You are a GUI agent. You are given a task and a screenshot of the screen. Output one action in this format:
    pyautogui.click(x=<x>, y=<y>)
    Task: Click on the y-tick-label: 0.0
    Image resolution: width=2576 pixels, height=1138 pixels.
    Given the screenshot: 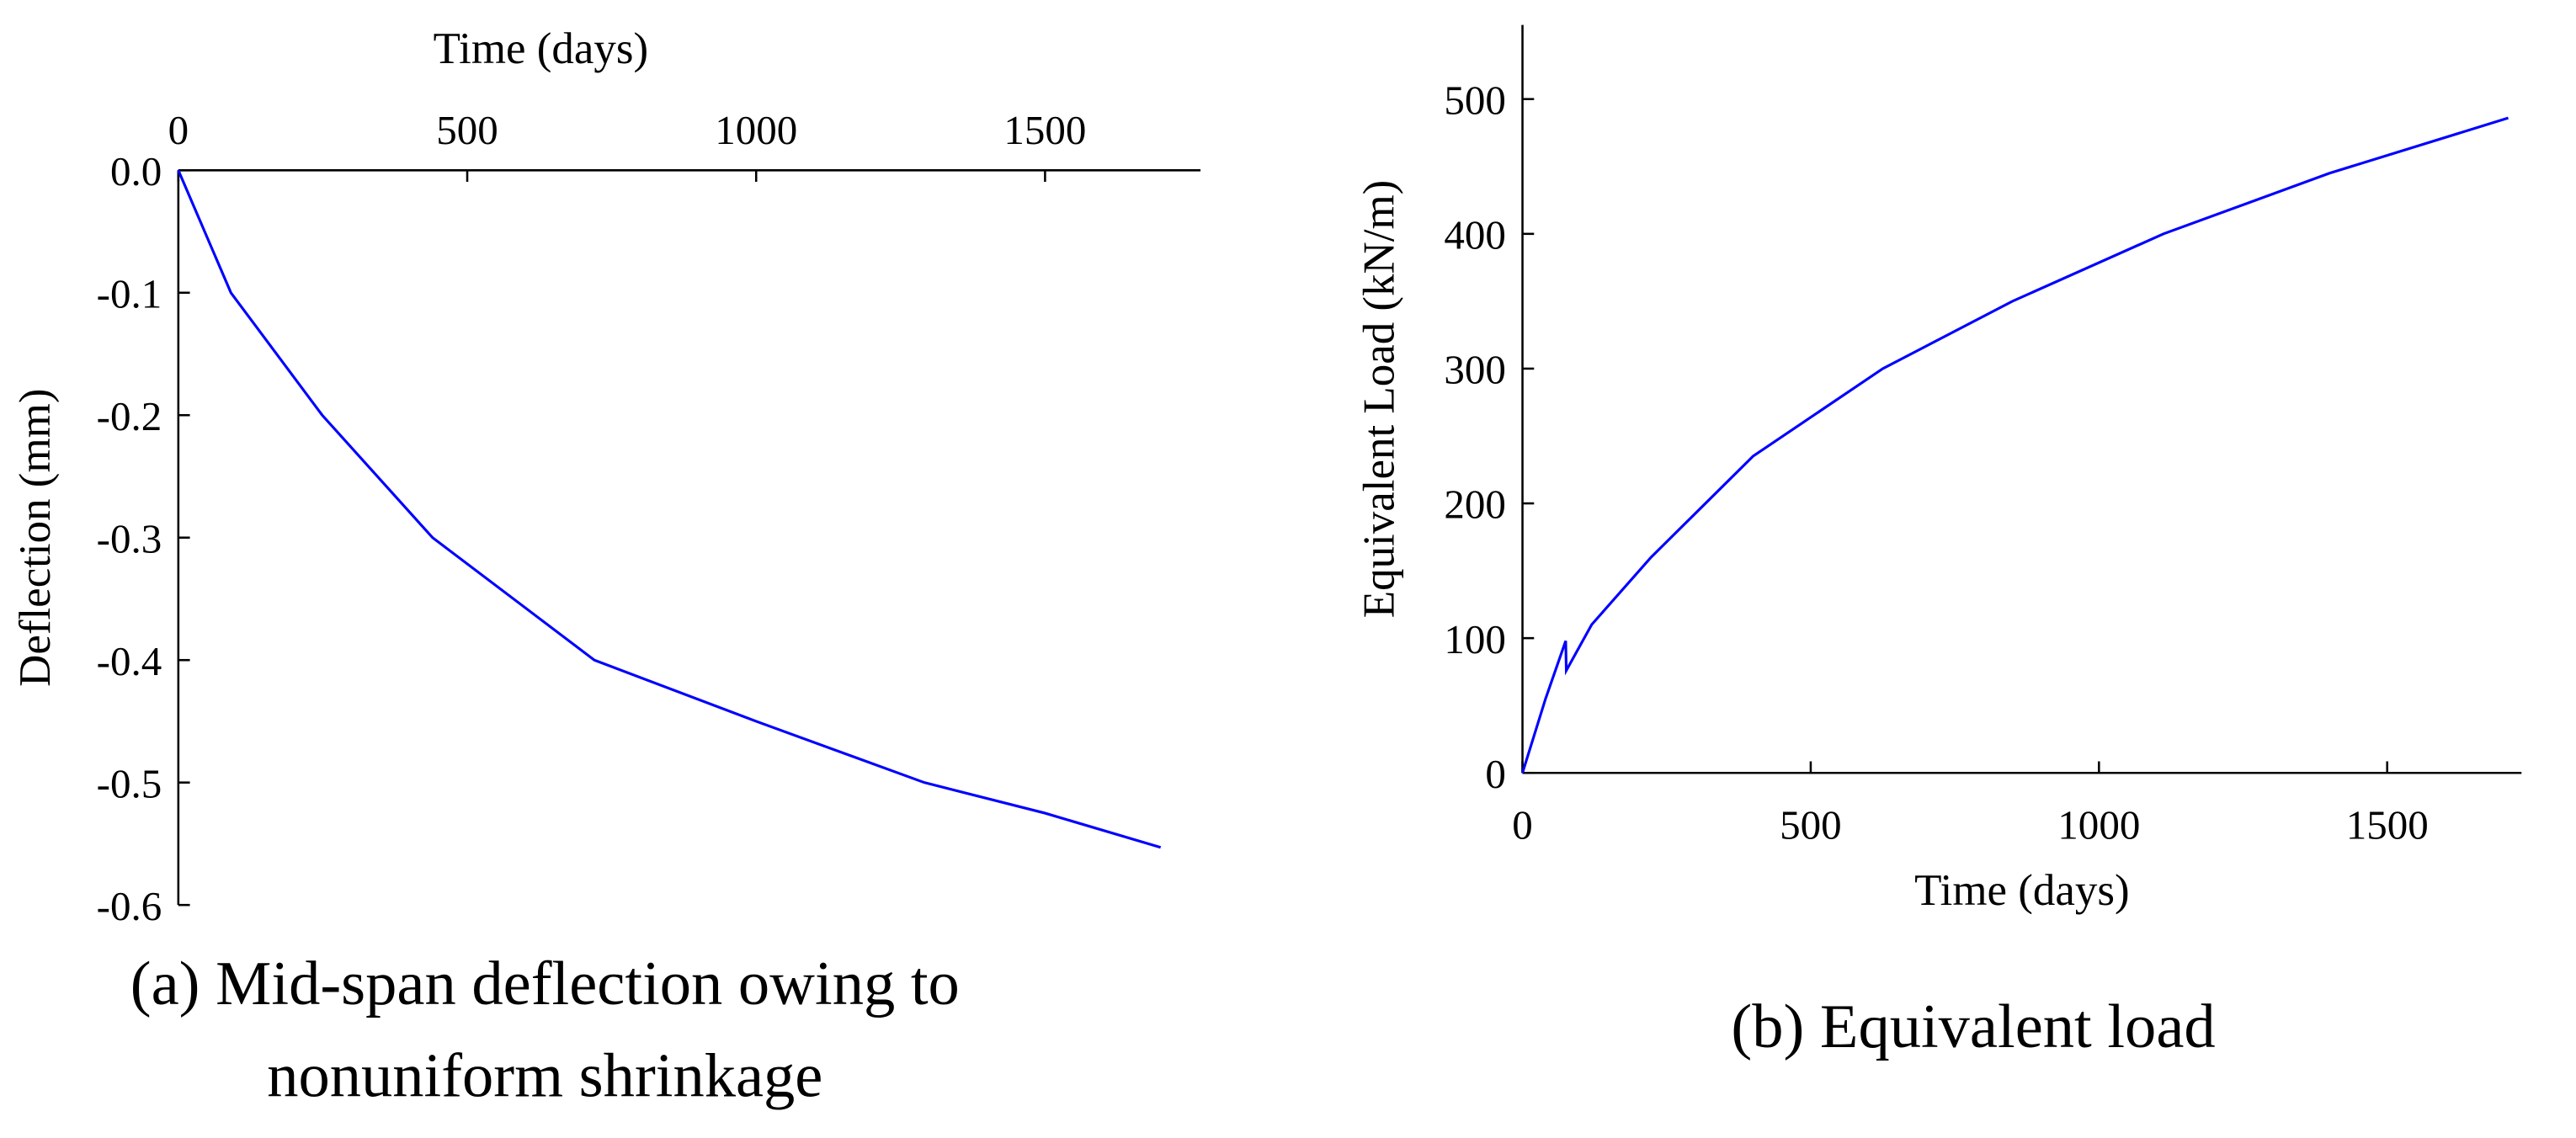 What is the action you would take?
    pyautogui.click(x=136, y=171)
    